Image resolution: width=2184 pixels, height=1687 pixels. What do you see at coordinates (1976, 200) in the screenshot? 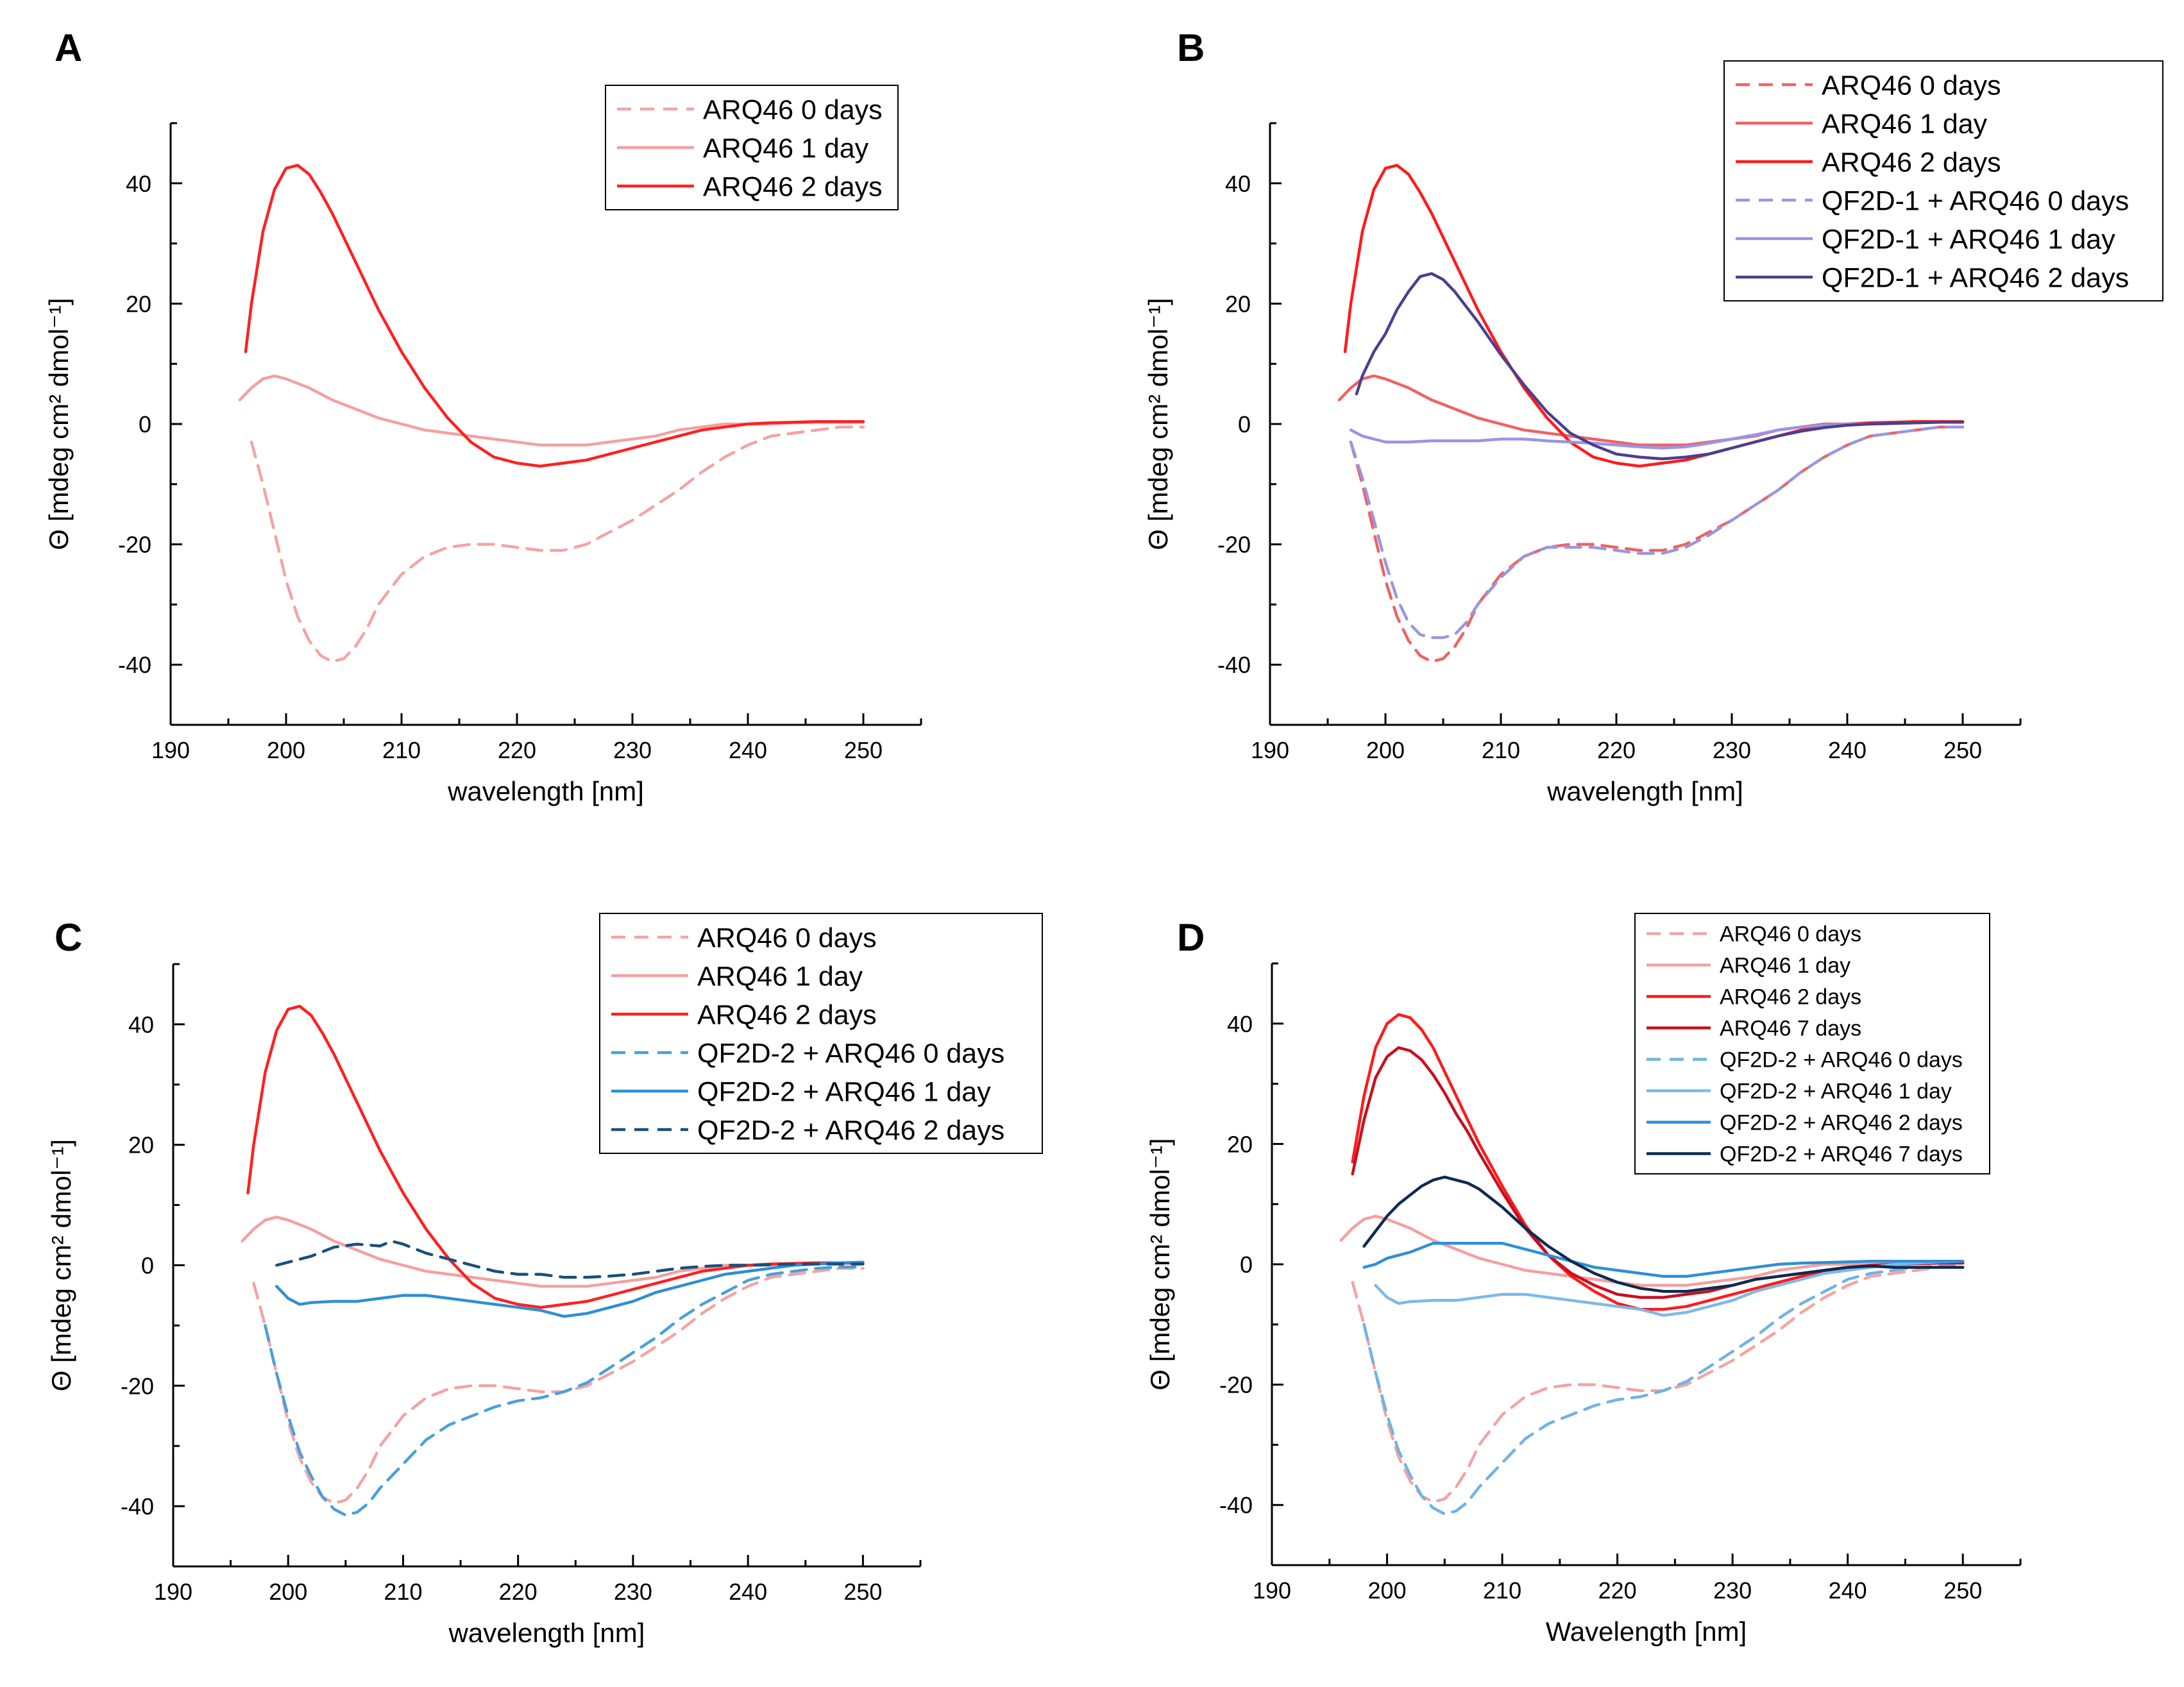
I see `legend-label: QF2D-1 + ARQ46 0 days` at bounding box center [1976, 200].